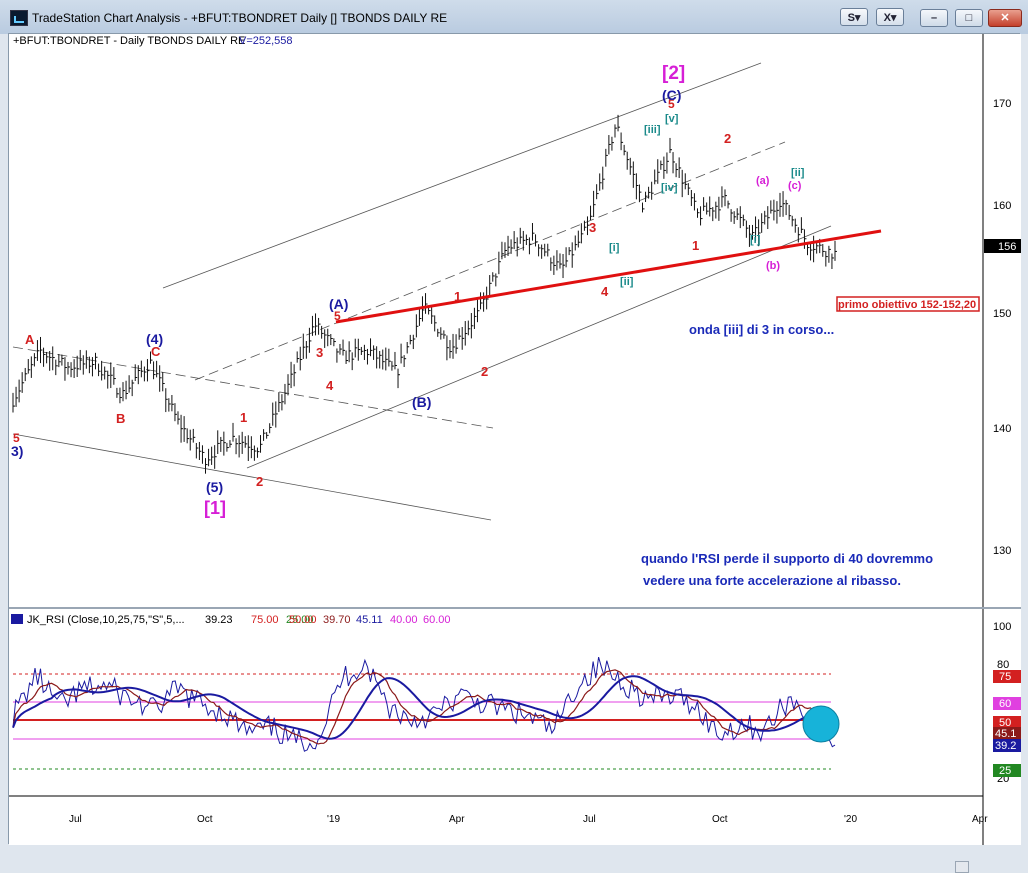 This screenshot has height=873, width=1028. What do you see at coordinates (763, 181) in the screenshot?
I see `wave-label-a-small: (a)` at bounding box center [763, 181].